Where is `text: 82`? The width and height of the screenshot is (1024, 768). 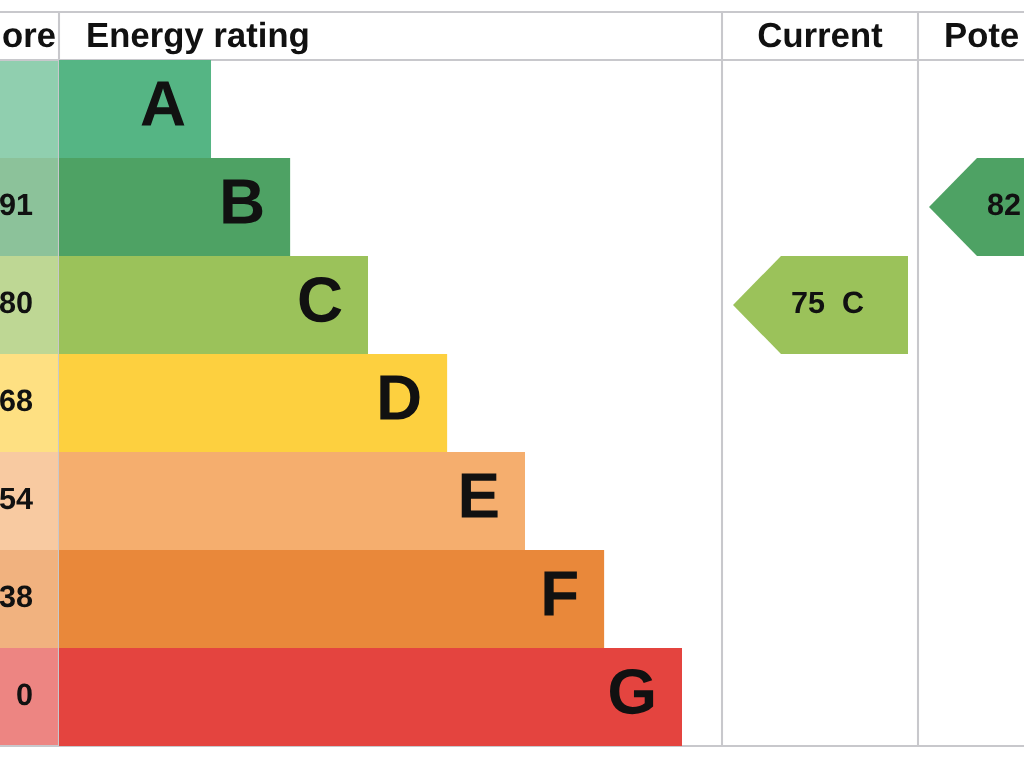 text: 82 is located at coordinates (1003, 204).